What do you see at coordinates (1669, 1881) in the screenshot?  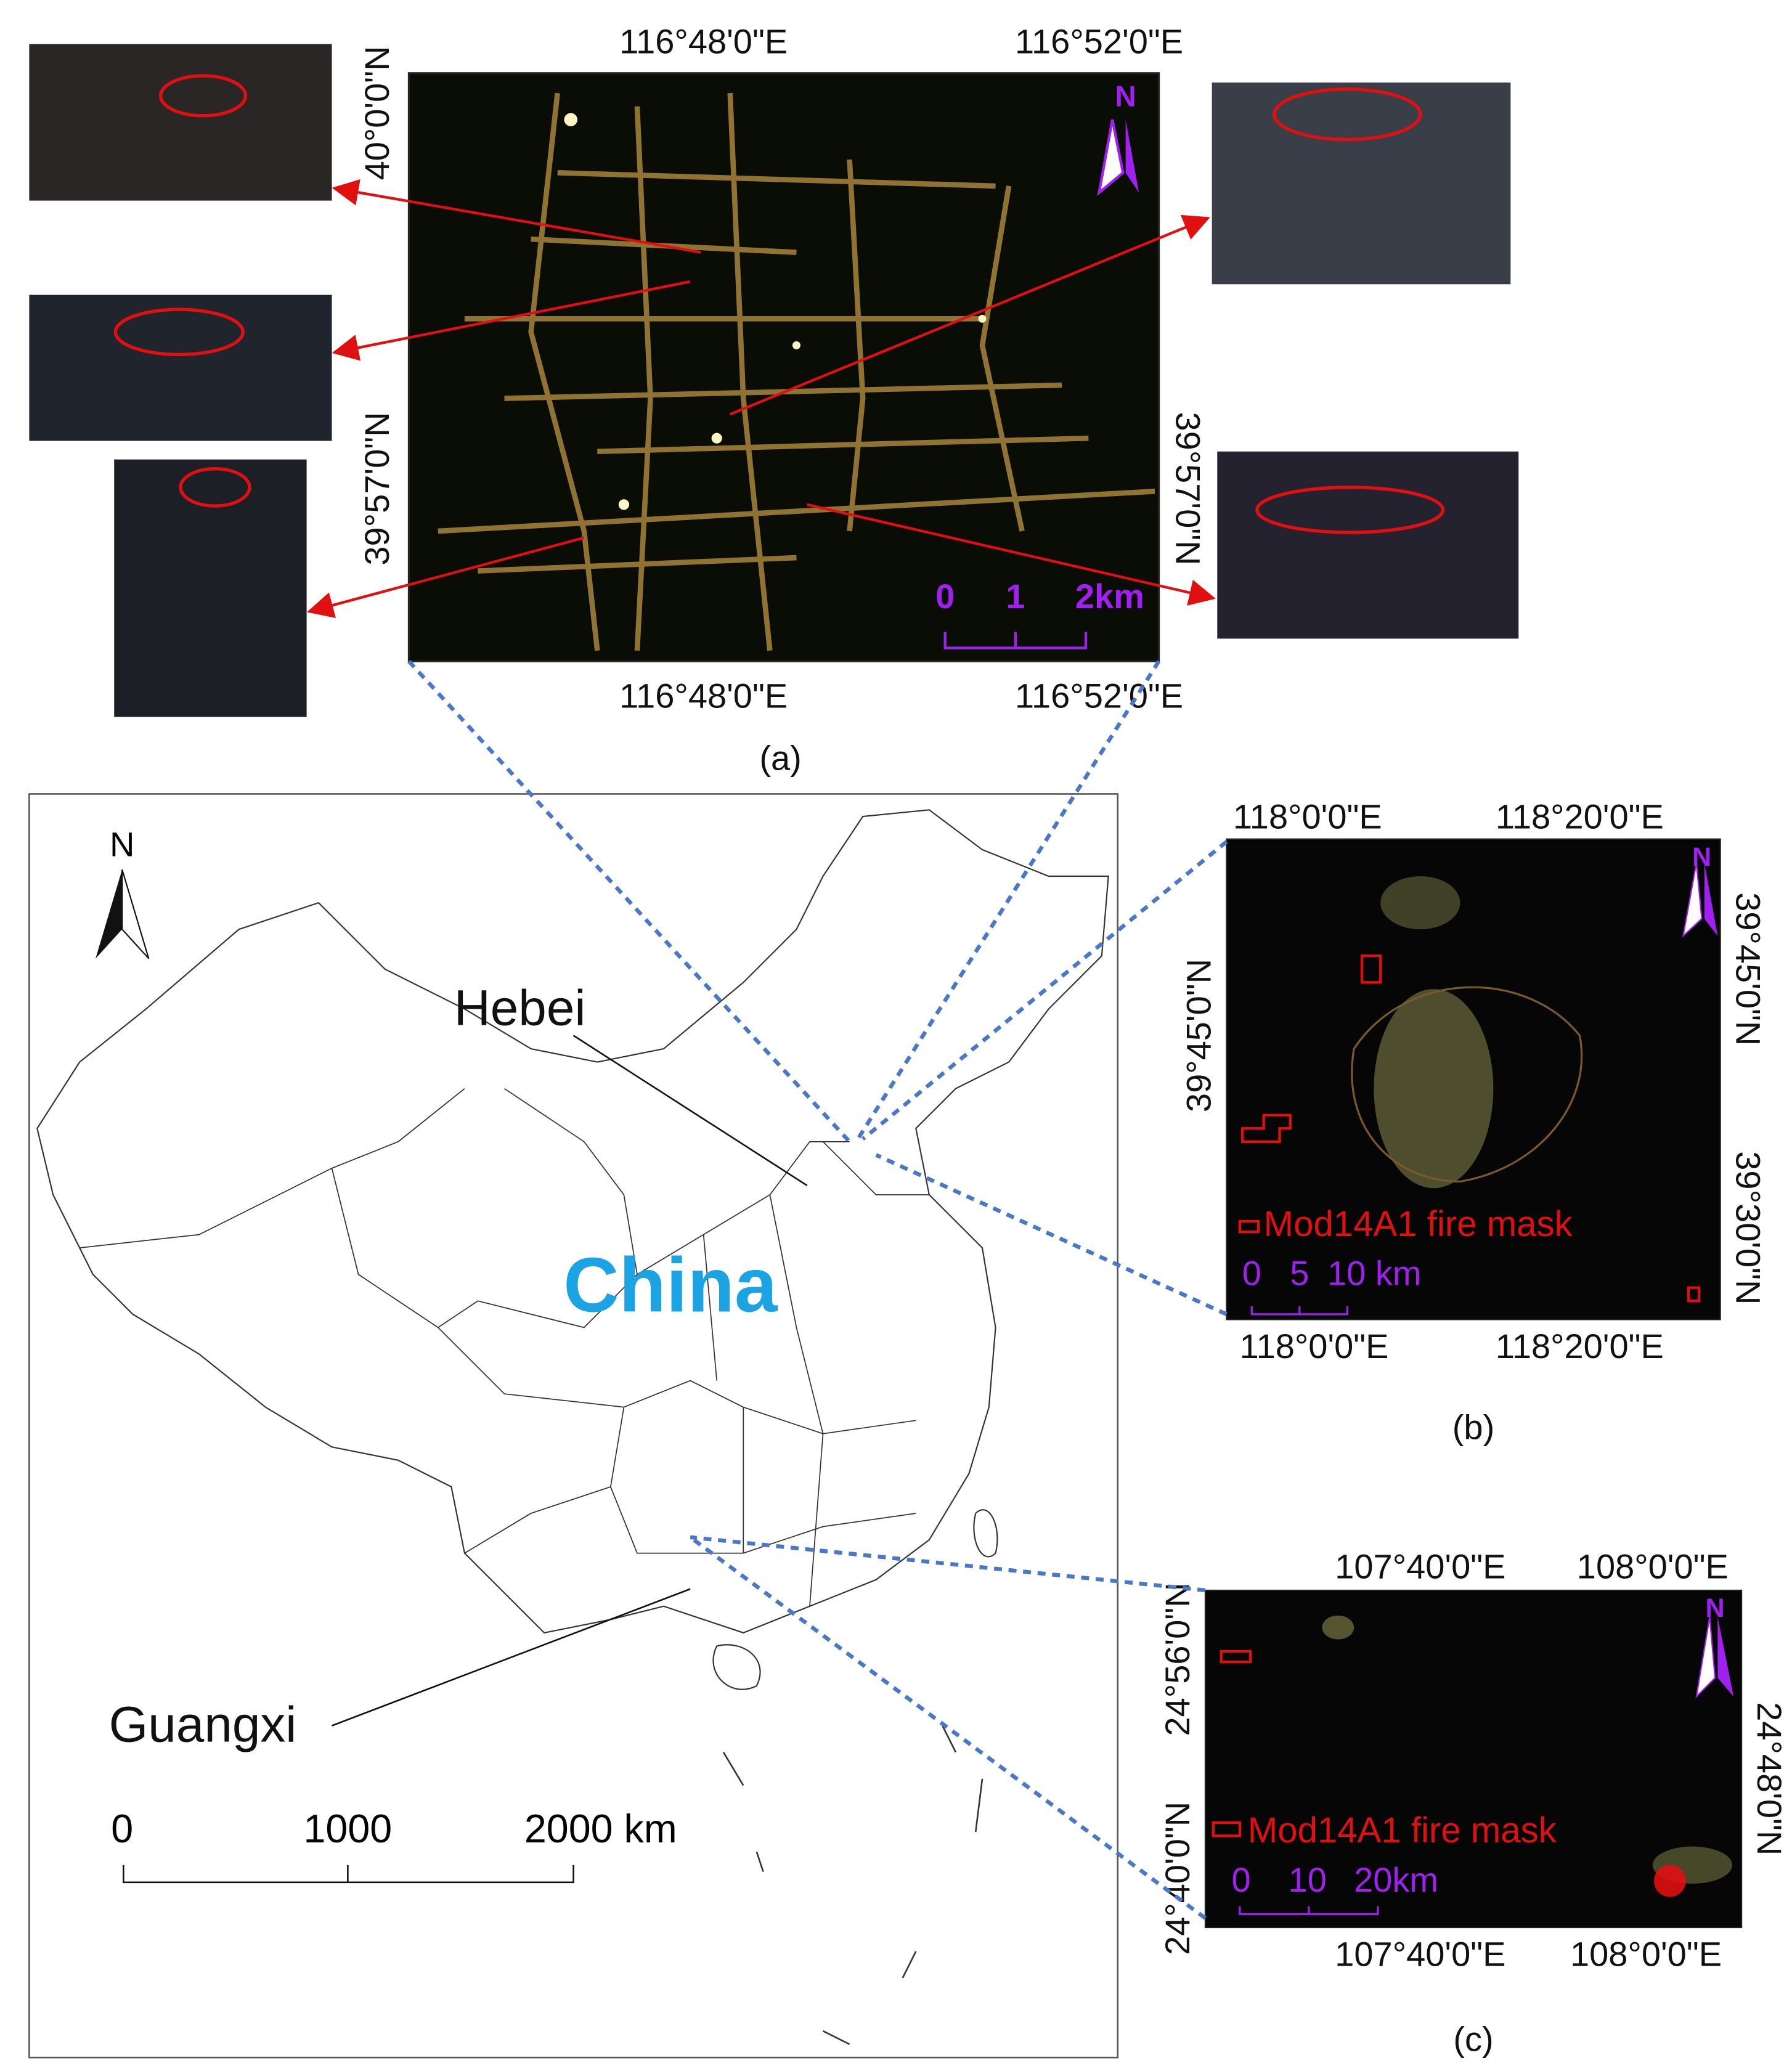 I see `fire-hotspot` at bounding box center [1669, 1881].